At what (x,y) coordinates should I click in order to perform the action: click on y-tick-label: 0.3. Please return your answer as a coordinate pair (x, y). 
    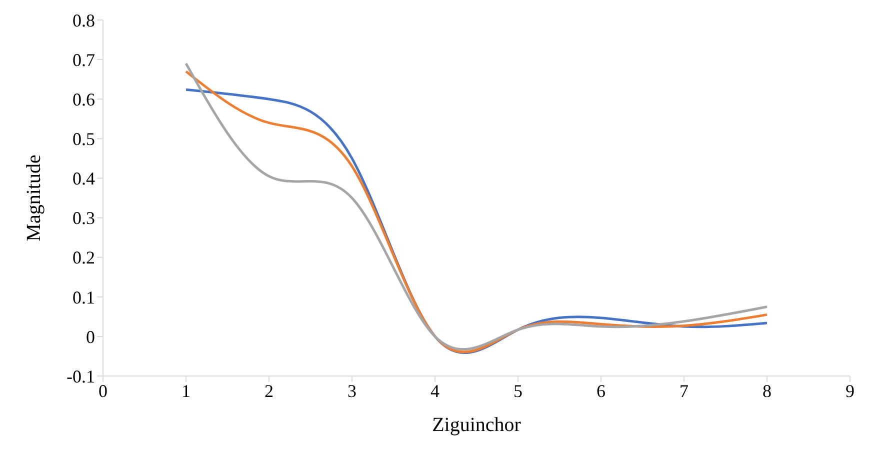
    Looking at the image, I should click on (83, 218).